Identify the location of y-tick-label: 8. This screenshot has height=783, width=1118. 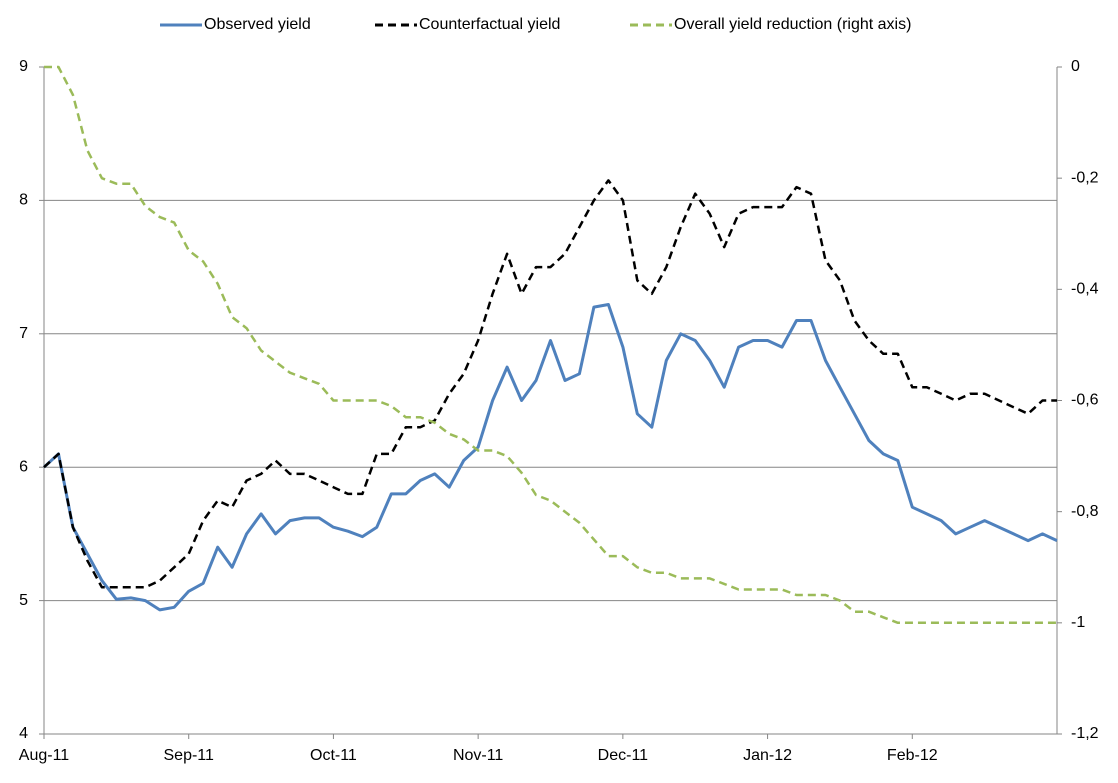
(23, 200).